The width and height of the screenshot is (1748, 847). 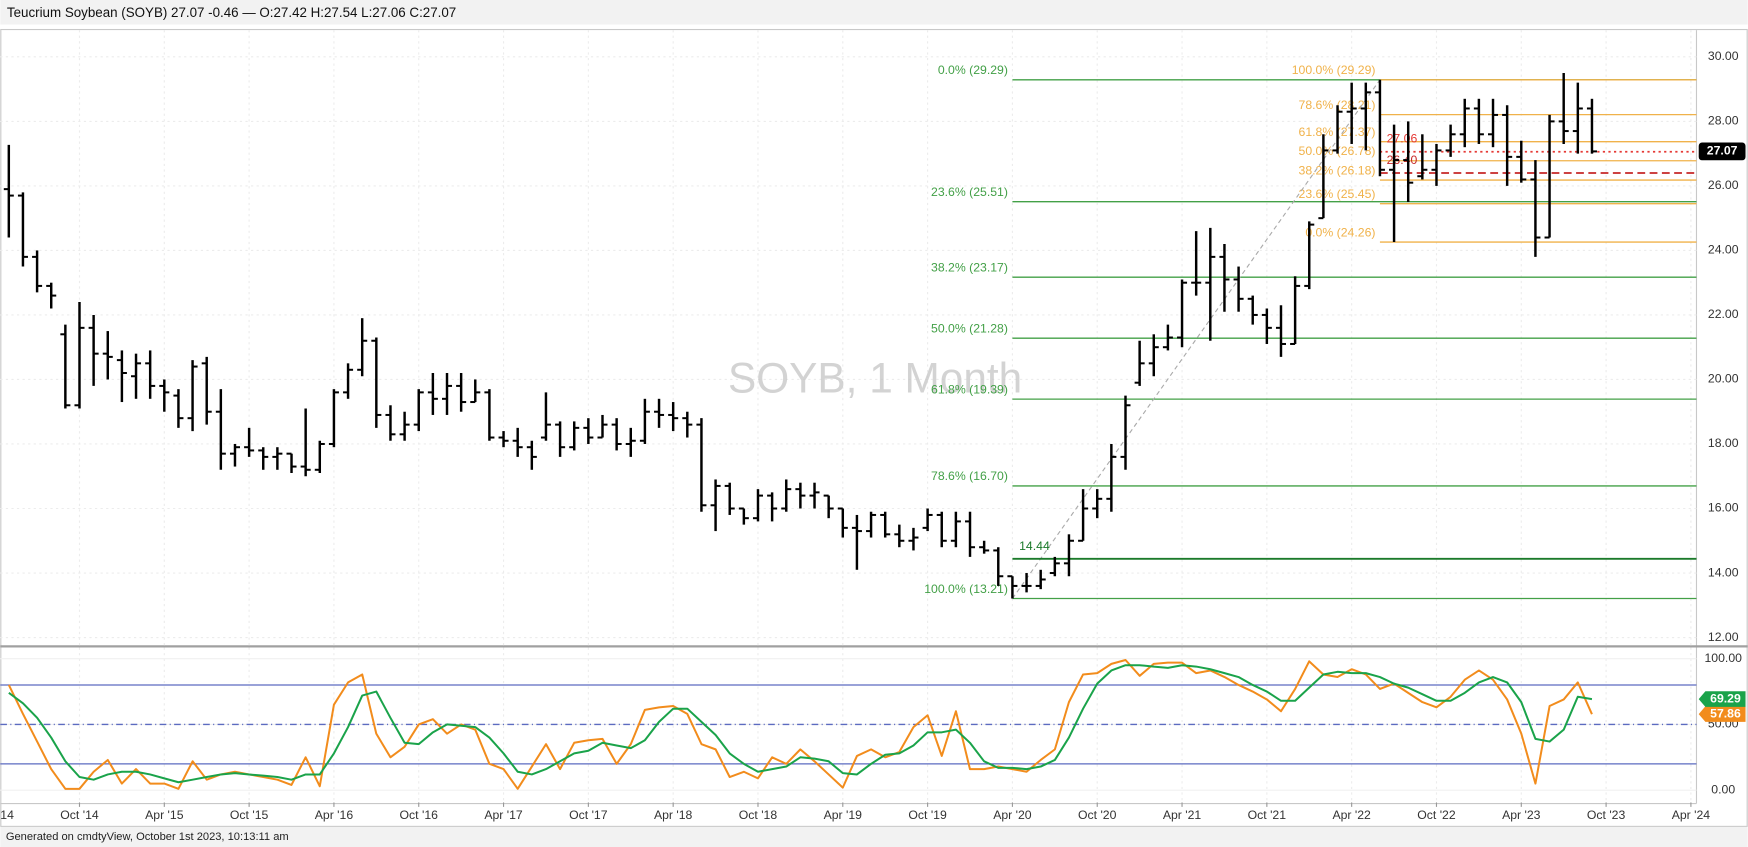 What do you see at coordinates (1267, 815) in the screenshot?
I see `x-tick-label: Oct '21` at bounding box center [1267, 815].